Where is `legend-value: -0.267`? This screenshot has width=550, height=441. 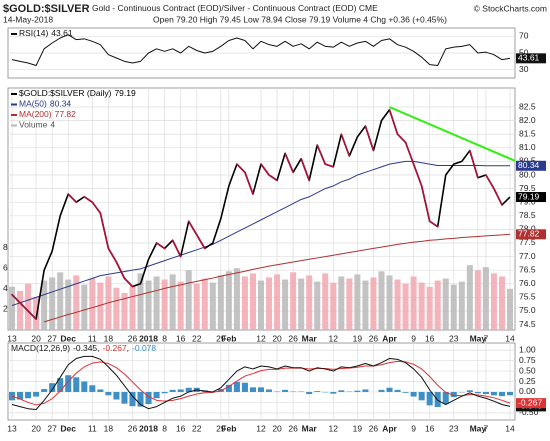
legend-value: -0.267 is located at coordinates (115, 348).